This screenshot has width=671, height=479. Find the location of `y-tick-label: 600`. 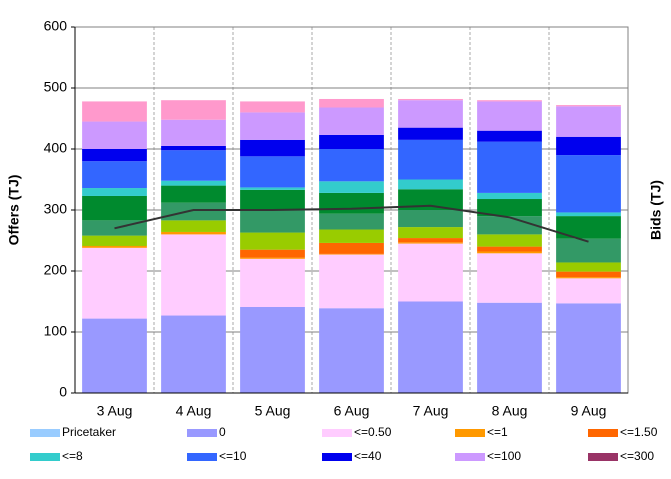

y-tick-label: 600 is located at coordinates (56, 26).